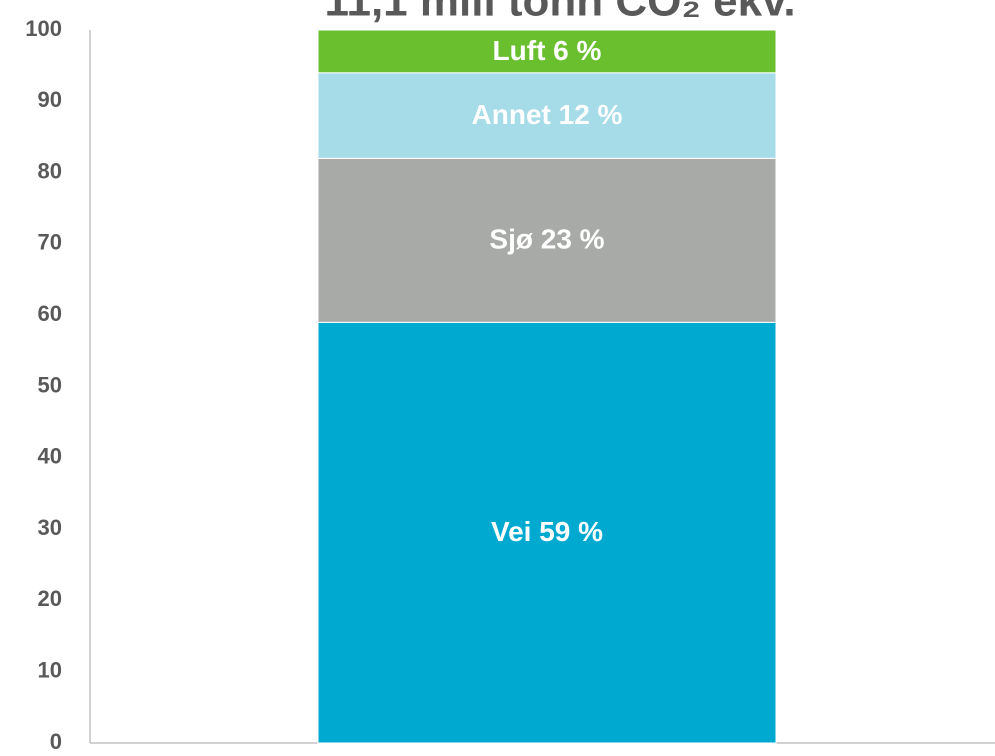 Image resolution: width=995 pixels, height=756 pixels. I want to click on y-tick-label: 50, so click(50, 384).